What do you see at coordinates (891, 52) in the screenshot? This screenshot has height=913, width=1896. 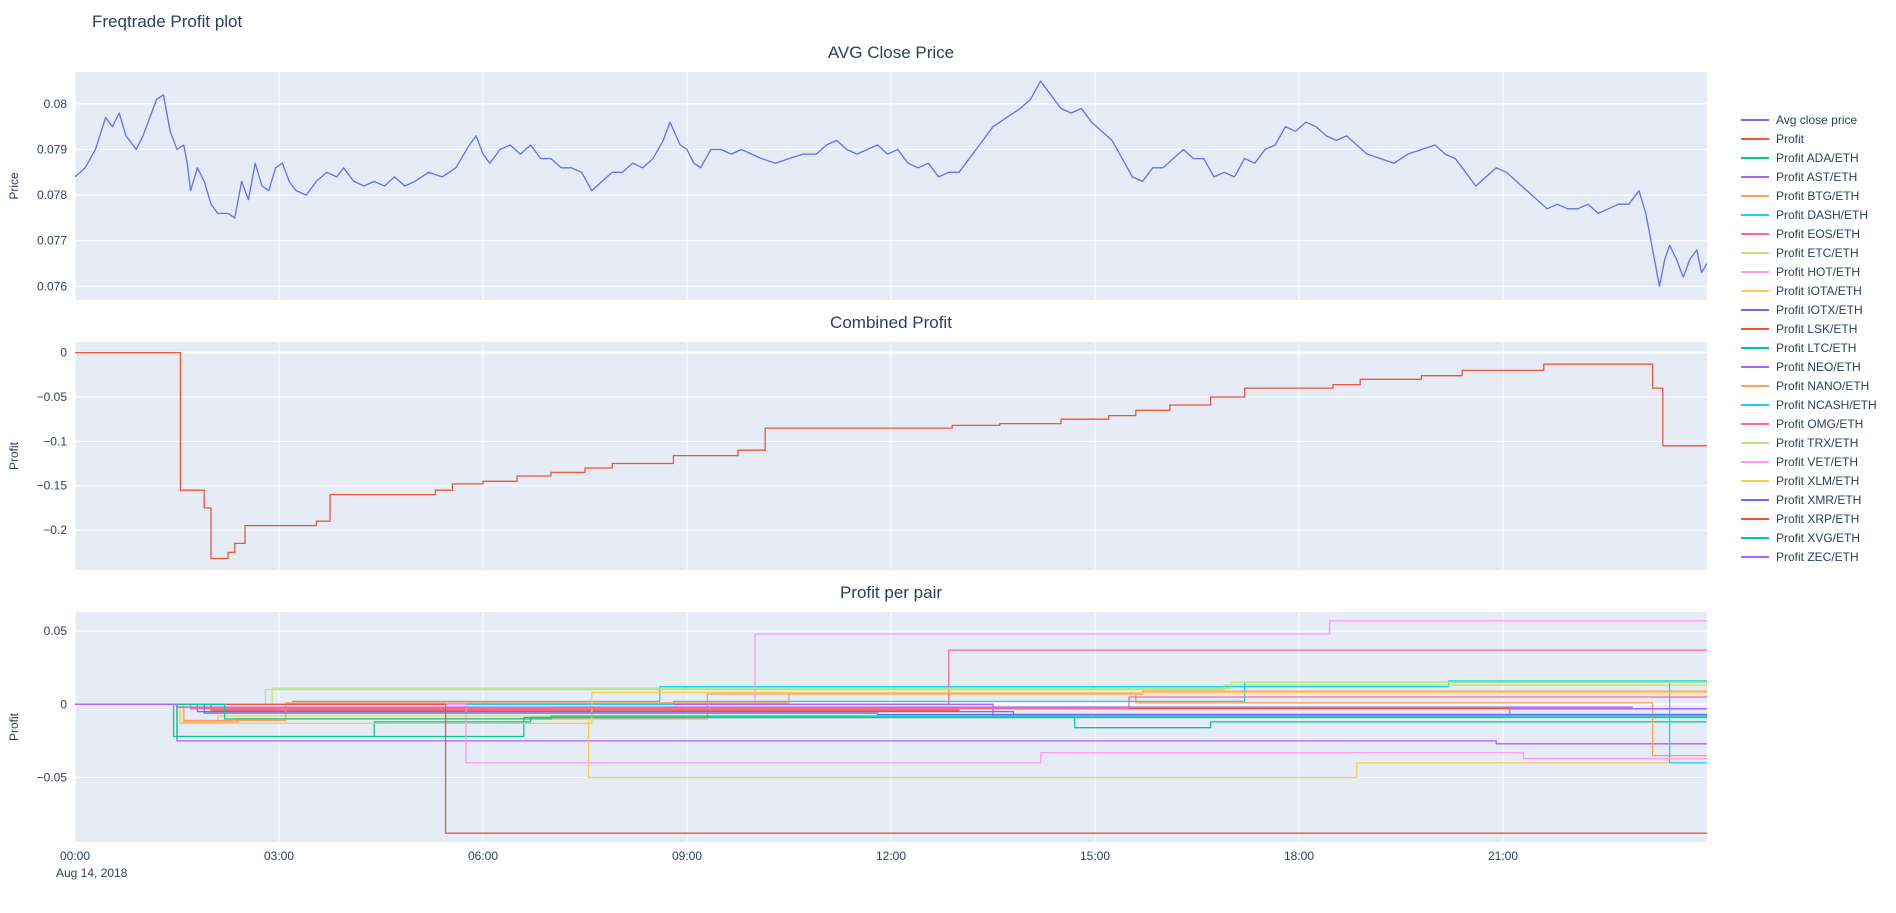 I see `chart-title-avg-close-price: AVG Close Price` at bounding box center [891, 52].